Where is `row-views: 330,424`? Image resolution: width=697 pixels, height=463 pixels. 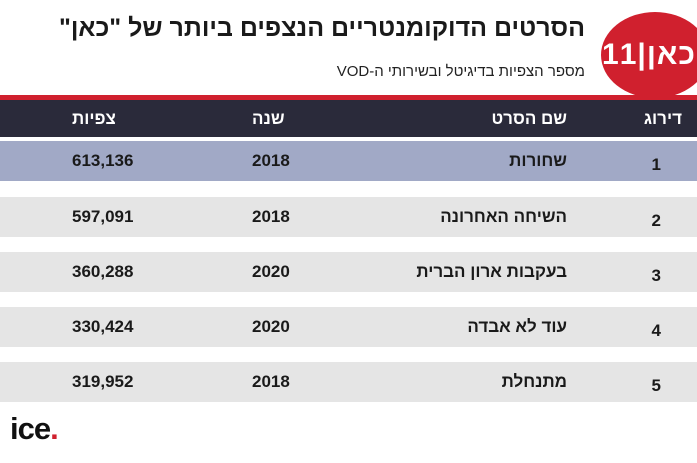
row-views: 330,424 is located at coordinates (103, 326).